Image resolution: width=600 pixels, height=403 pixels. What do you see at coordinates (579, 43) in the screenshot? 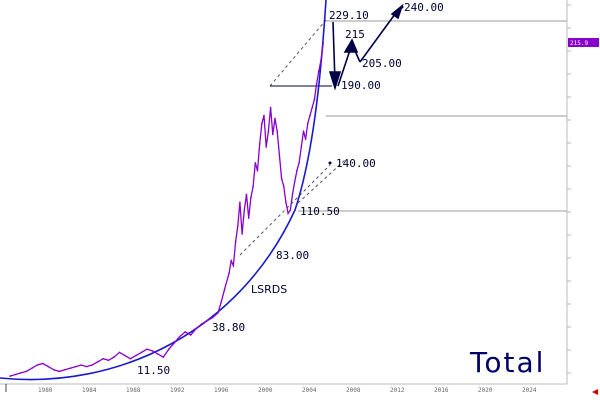
I see `last-price-text: 215.9` at bounding box center [579, 43].